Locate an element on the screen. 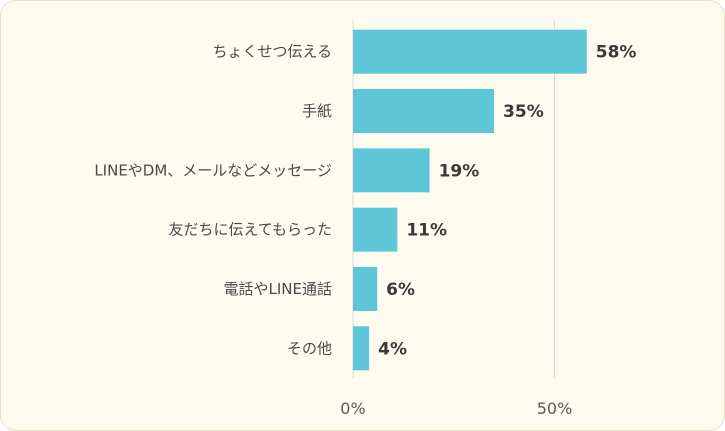  value-label: 58% is located at coordinates (616, 53).